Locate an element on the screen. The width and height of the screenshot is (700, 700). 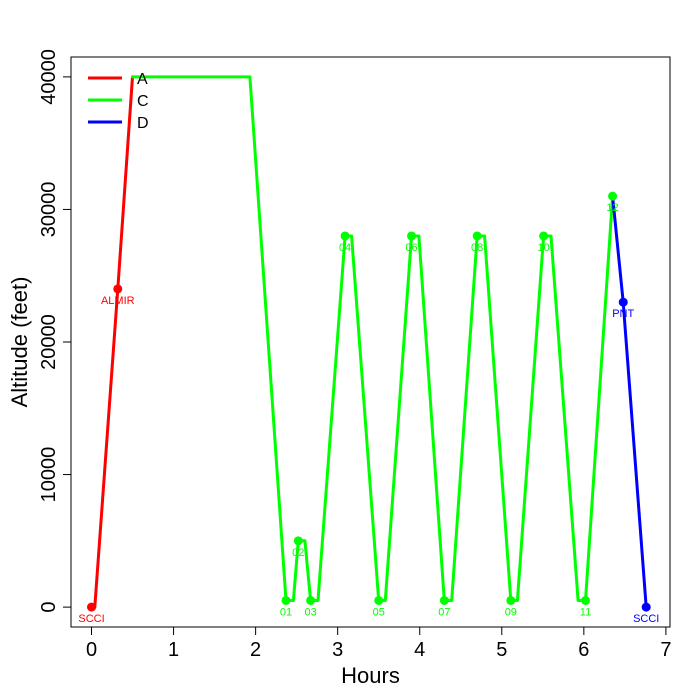
waypoint-label: 02 is located at coordinates (298, 553).